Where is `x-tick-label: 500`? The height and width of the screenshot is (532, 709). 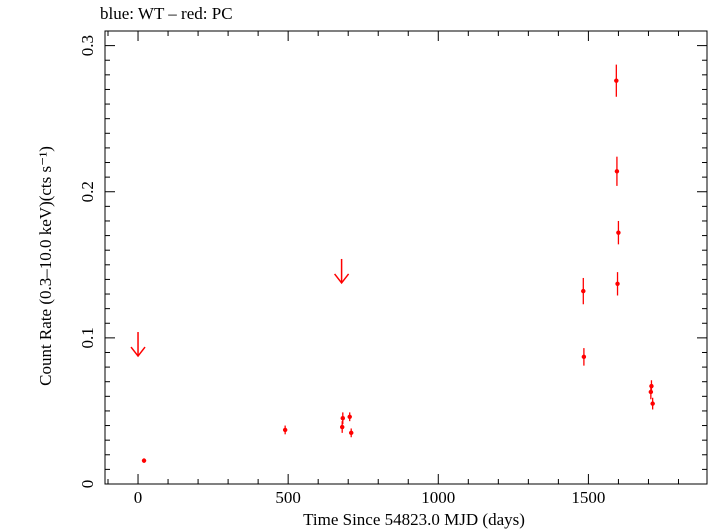
x-tick-label: 500 is located at coordinates (288, 497).